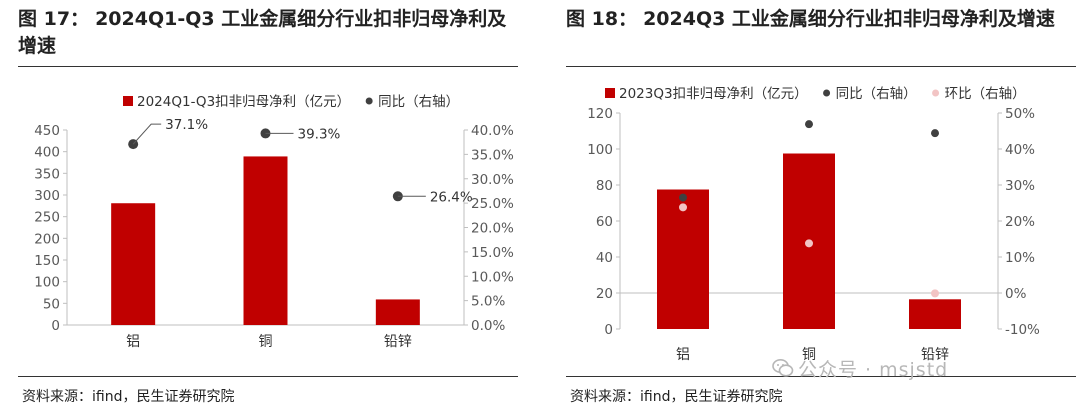 This screenshot has height=412, width=1080. What do you see at coordinates (1016, 294) in the screenshot?
I see `y2-tick-label: 0%` at bounding box center [1016, 294].